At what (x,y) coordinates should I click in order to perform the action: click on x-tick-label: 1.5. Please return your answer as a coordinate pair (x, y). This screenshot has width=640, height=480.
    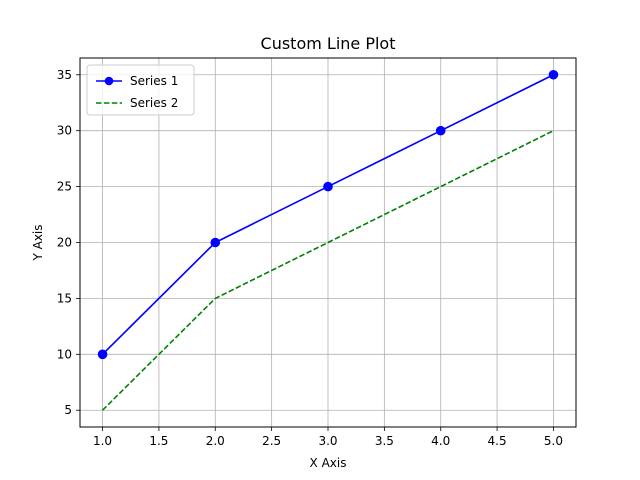
    Looking at the image, I should click on (158, 441).